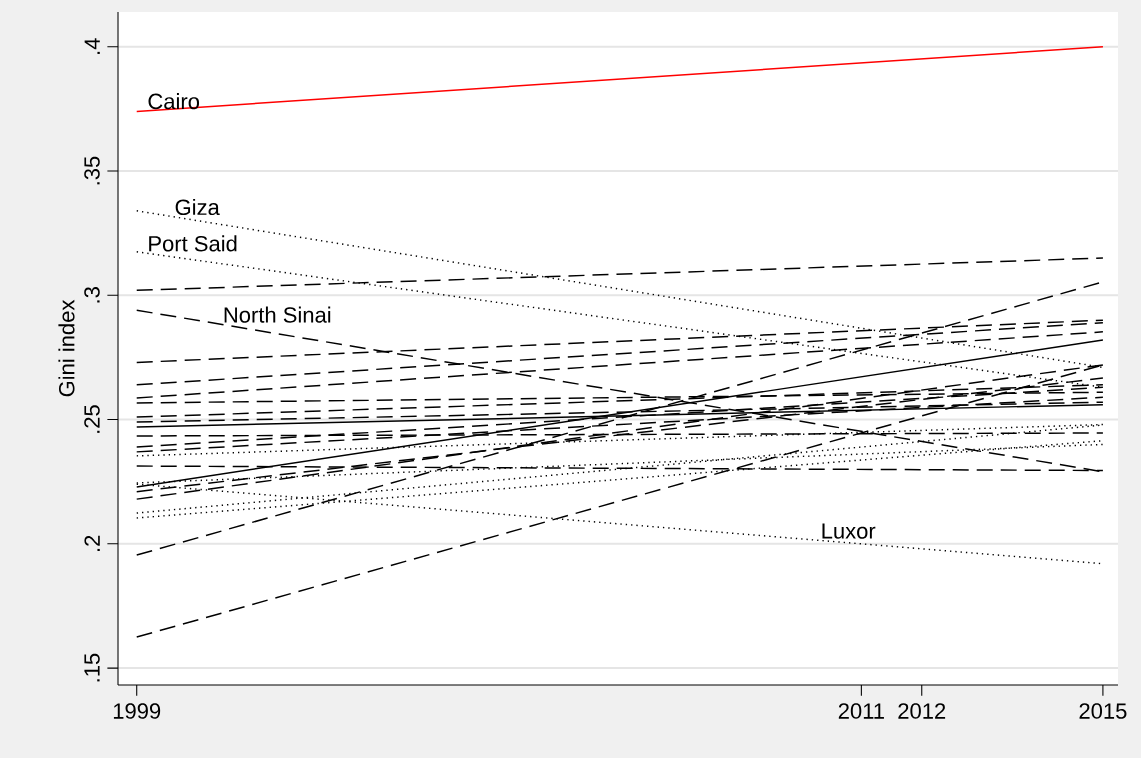 Image resolution: width=1141 pixels, height=758 pixels. I want to click on y-axis-title: Gini index, so click(66, 348).